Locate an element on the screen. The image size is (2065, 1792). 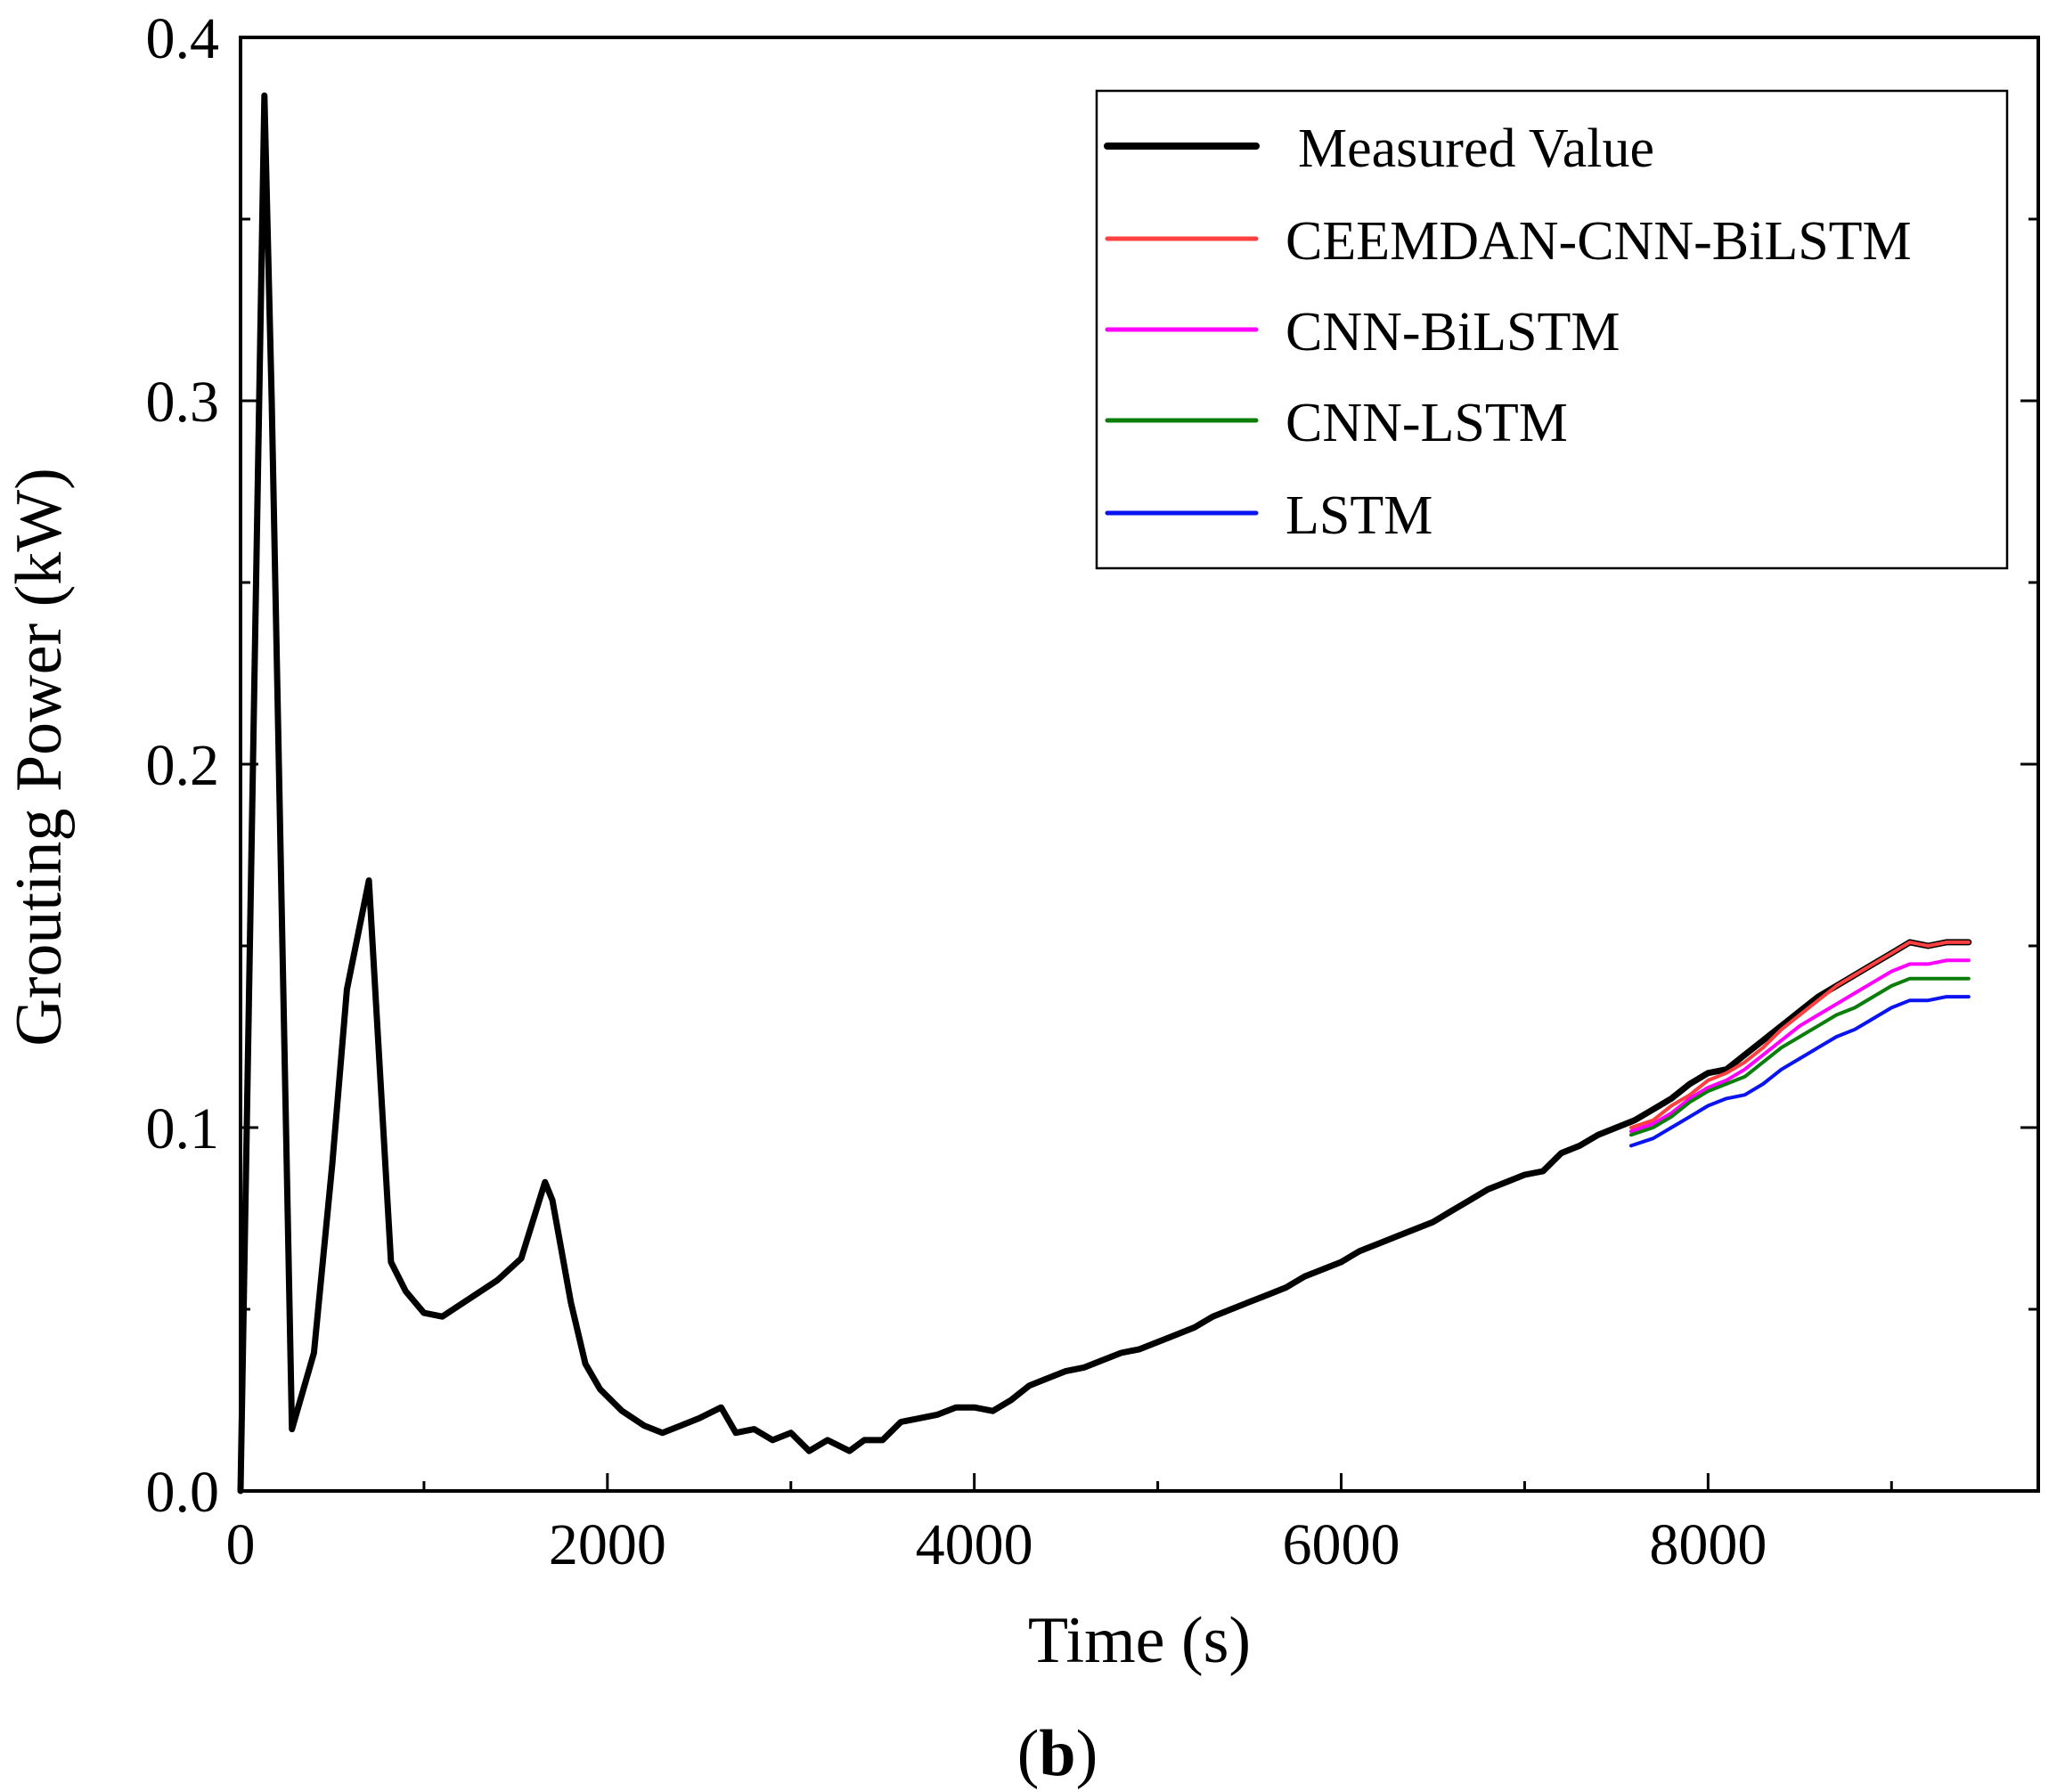
y-tick-label: 0.3 is located at coordinates (183, 402).